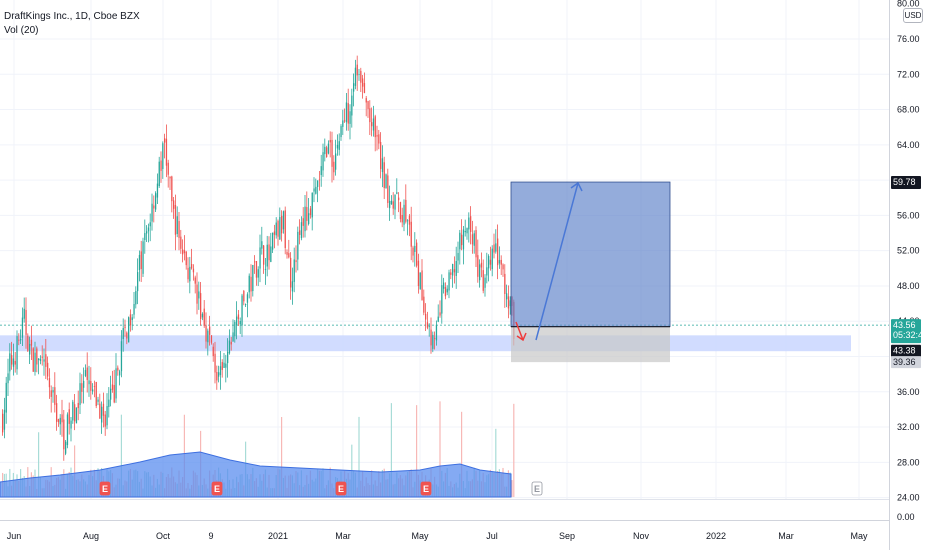 Image resolution: width=932 pixels, height=550 pixels. What do you see at coordinates (559, 261) in the screenshot?
I see `projection-arrow-up` at bounding box center [559, 261].